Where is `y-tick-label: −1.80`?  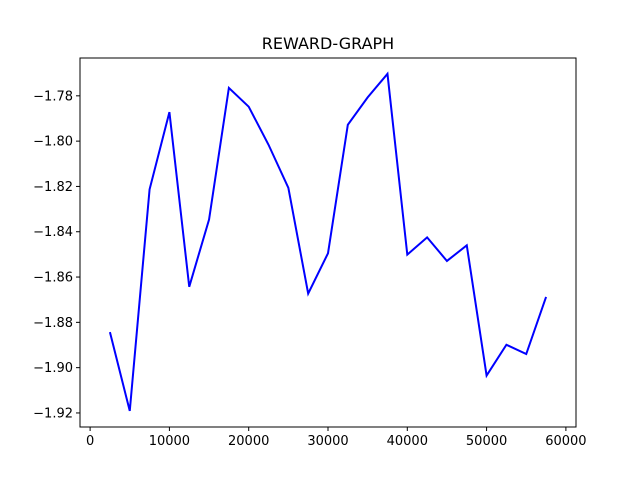
y-tick-label: −1.80 is located at coordinates (53, 142).